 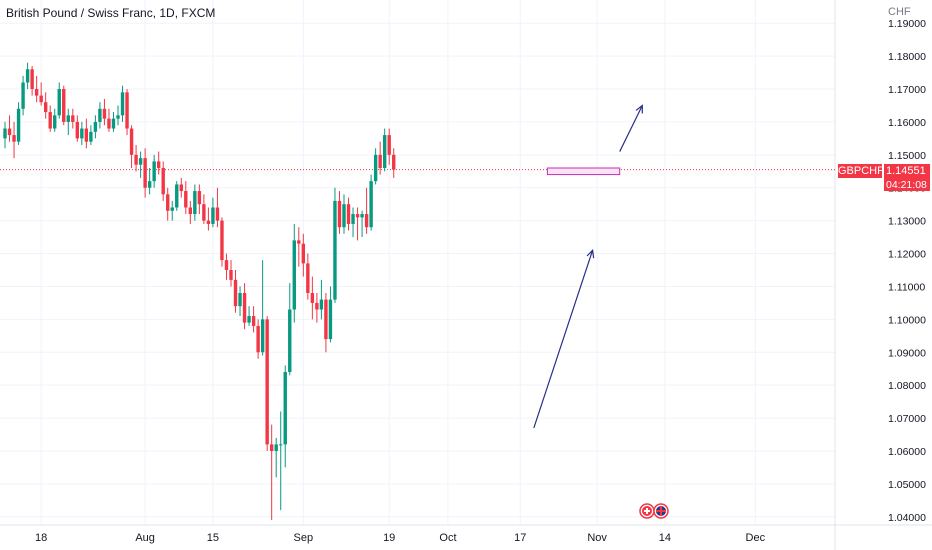 What do you see at coordinates (907, 255) in the screenshot?
I see `y-tick-label: 1.12000` at bounding box center [907, 255].